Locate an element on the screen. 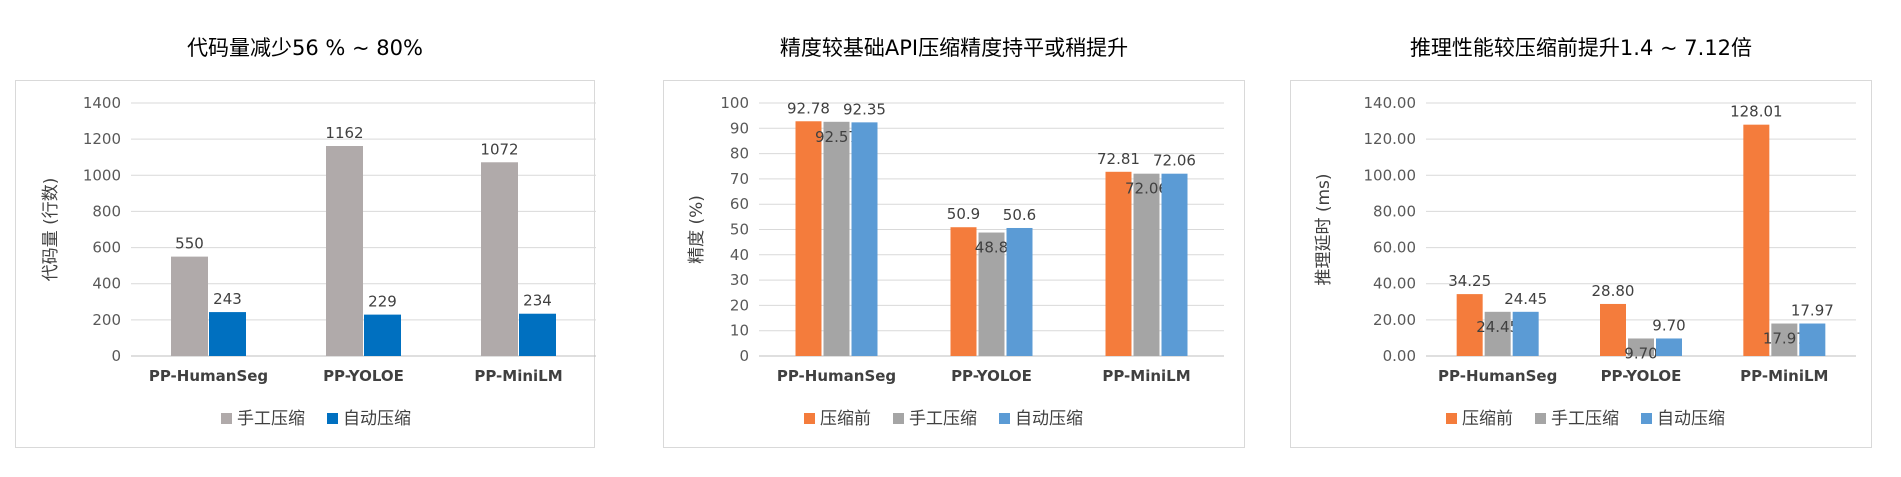  data-label: 243 is located at coordinates (227, 299).